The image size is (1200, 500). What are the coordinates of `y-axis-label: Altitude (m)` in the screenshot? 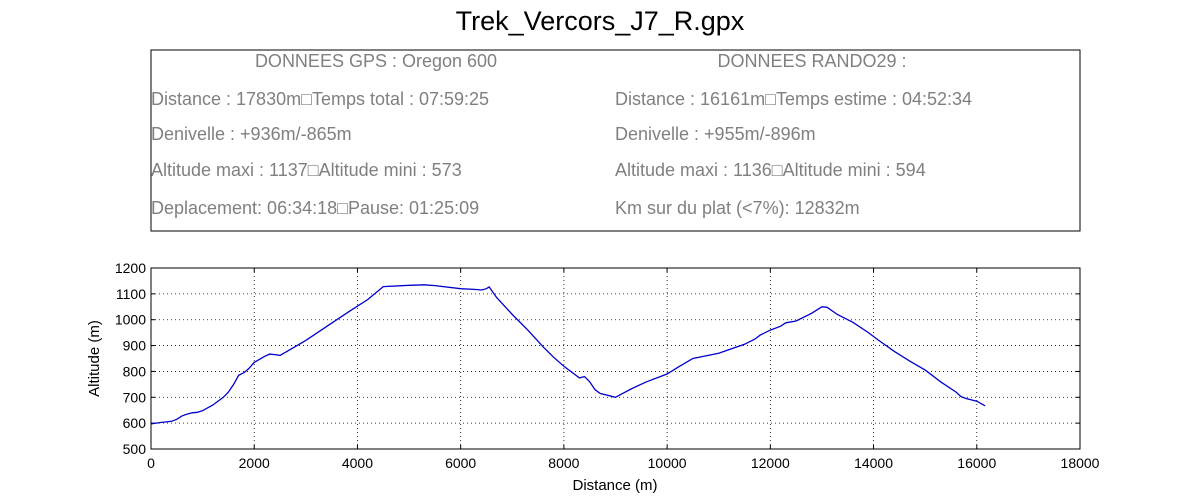 It's located at (94, 358).